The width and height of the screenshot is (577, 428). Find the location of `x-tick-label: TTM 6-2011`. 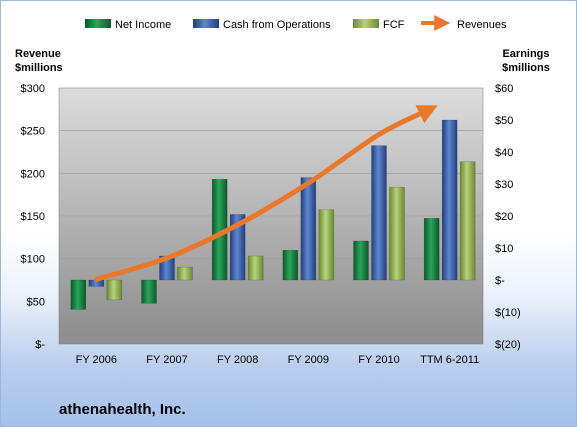

x-tick-label: TTM 6-2011 is located at coordinates (449, 360).